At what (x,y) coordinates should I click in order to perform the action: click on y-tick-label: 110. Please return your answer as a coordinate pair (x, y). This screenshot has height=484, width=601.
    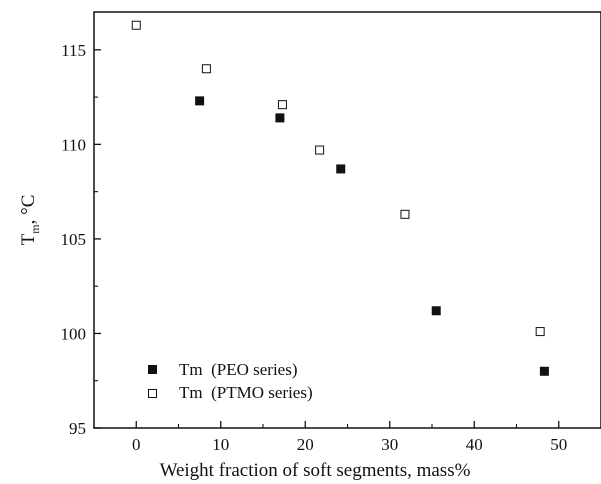
    Looking at the image, I should click on (73, 144).